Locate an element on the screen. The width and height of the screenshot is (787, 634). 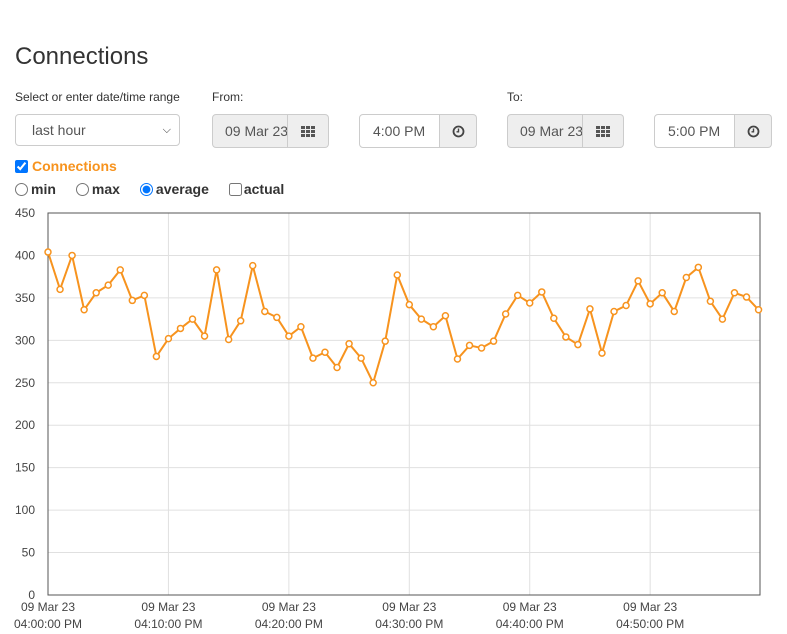
mode-actual: actual is located at coordinates (256, 189).